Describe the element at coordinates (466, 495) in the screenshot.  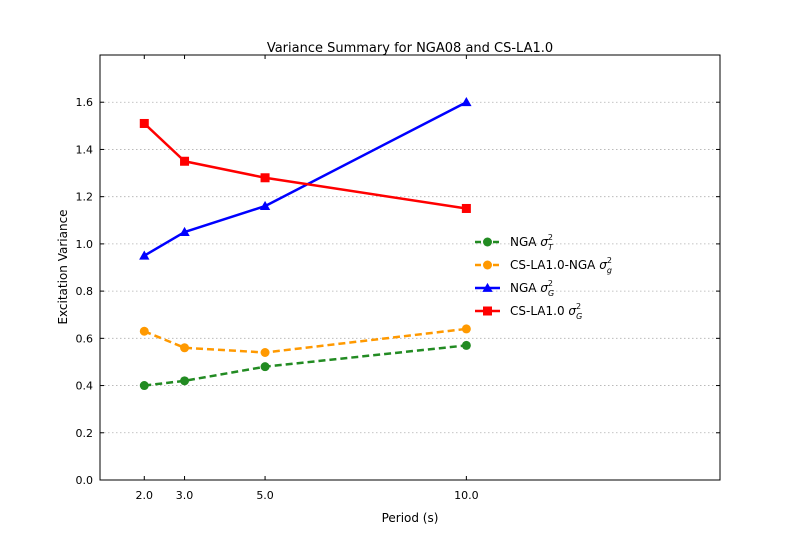
I see `x-tick-label: 10.0` at that location.